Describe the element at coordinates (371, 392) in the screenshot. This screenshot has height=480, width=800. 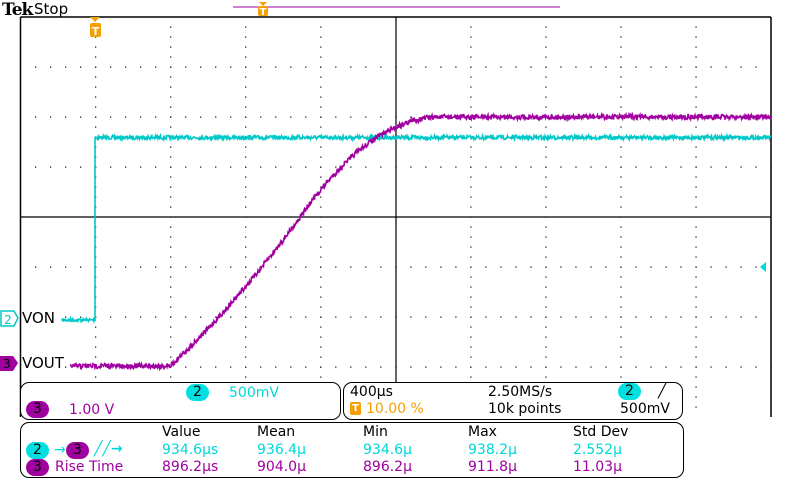
I see `timebase: 400µs` at that location.